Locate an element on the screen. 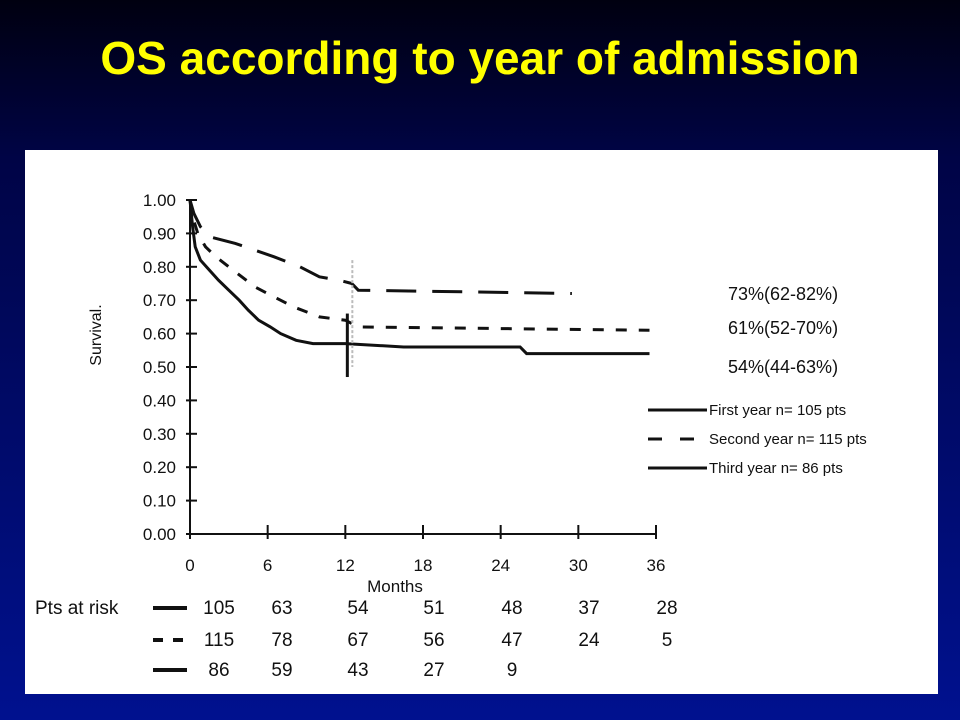 The height and width of the screenshot is (720, 960). x-tick-label: 12 is located at coordinates (345, 565).